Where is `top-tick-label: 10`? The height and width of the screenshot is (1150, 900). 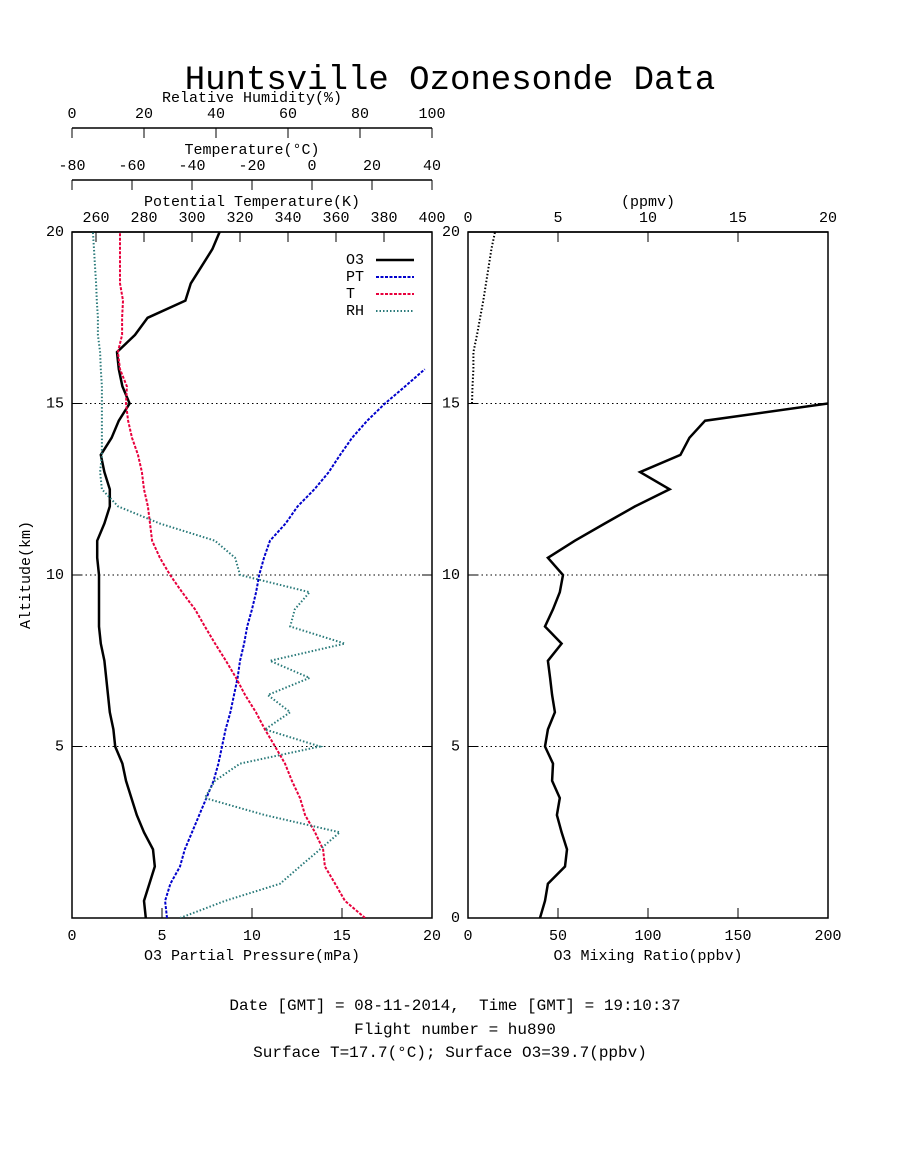 top-tick-label: 10 is located at coordinates (648, 218).